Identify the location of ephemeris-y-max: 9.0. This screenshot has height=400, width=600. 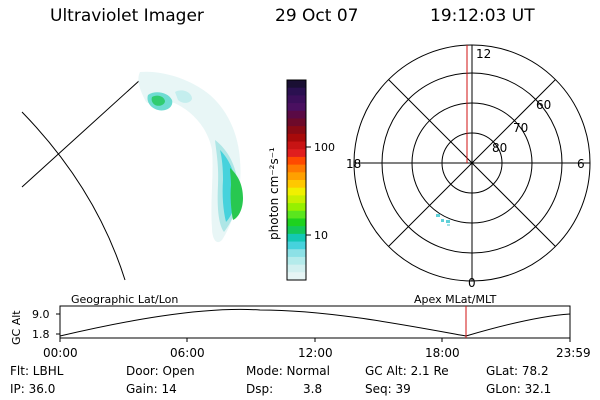
(41, 314).